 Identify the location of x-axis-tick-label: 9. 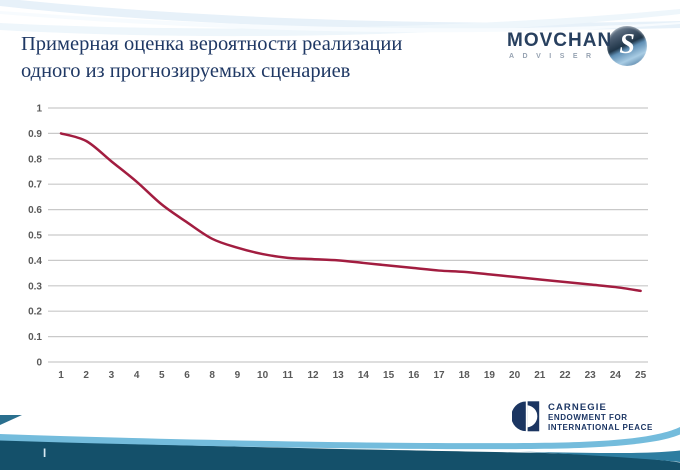
(238, 375).